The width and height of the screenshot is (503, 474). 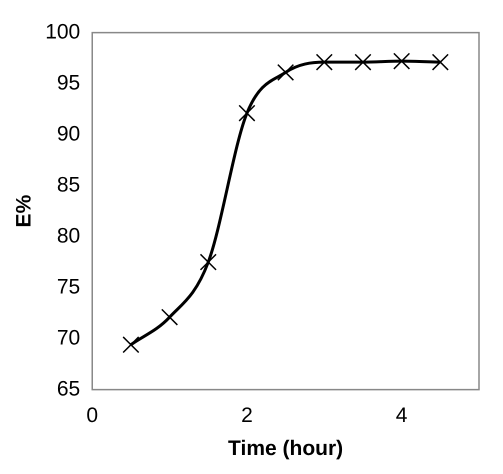 I want to click on x-tick-label: 4, so click(x=402, y=415).